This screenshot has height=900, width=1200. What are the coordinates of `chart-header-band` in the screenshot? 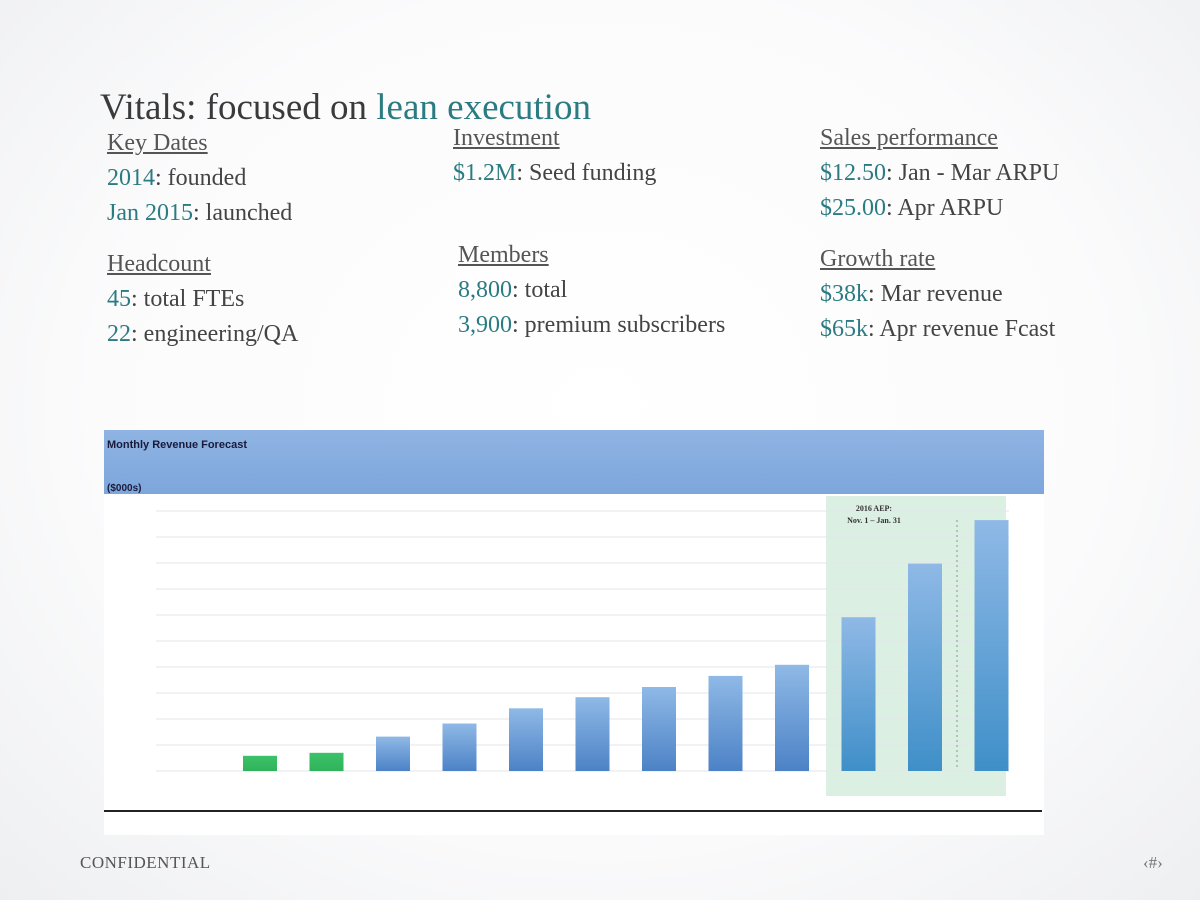 It's located at (574, 462).